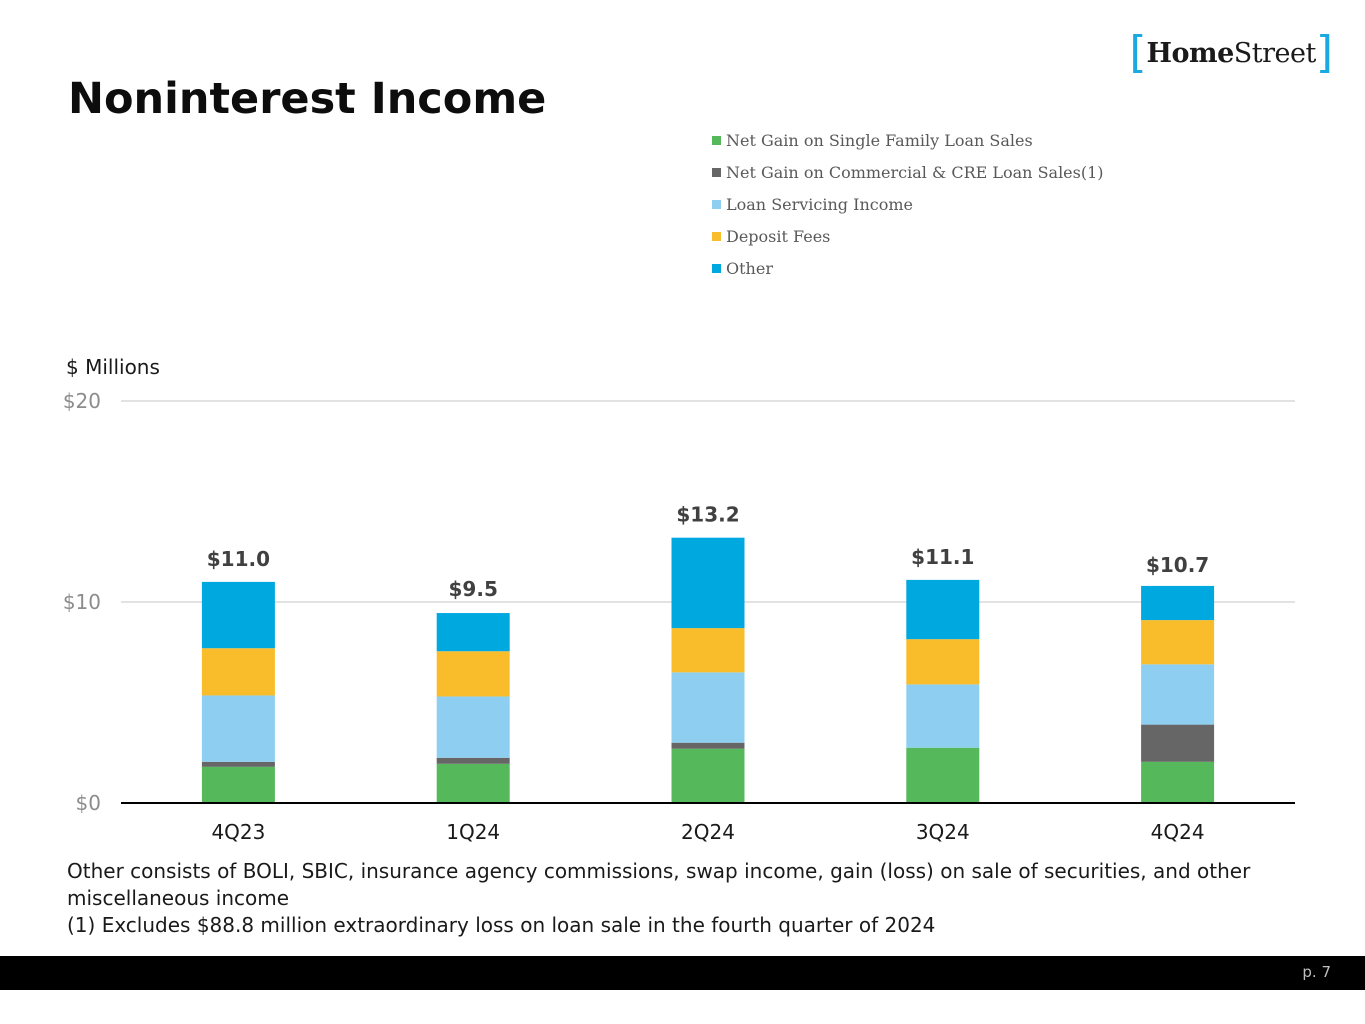 The width and height of the screenshot is (1365, 1024). I want to click on x-tick-label-1q24: 1Q24, so click(473, 832).